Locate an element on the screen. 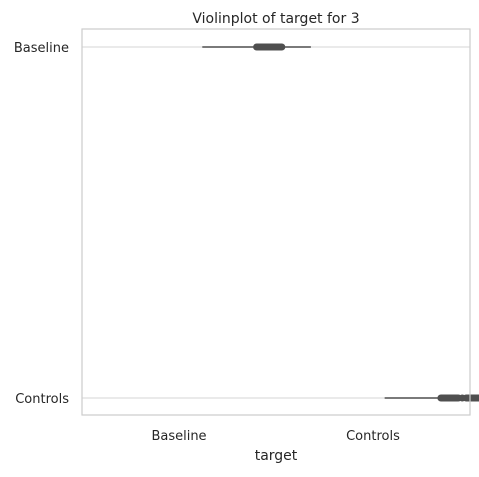  y-tick-label-0: Baseline is located at coordinates (41, 48).